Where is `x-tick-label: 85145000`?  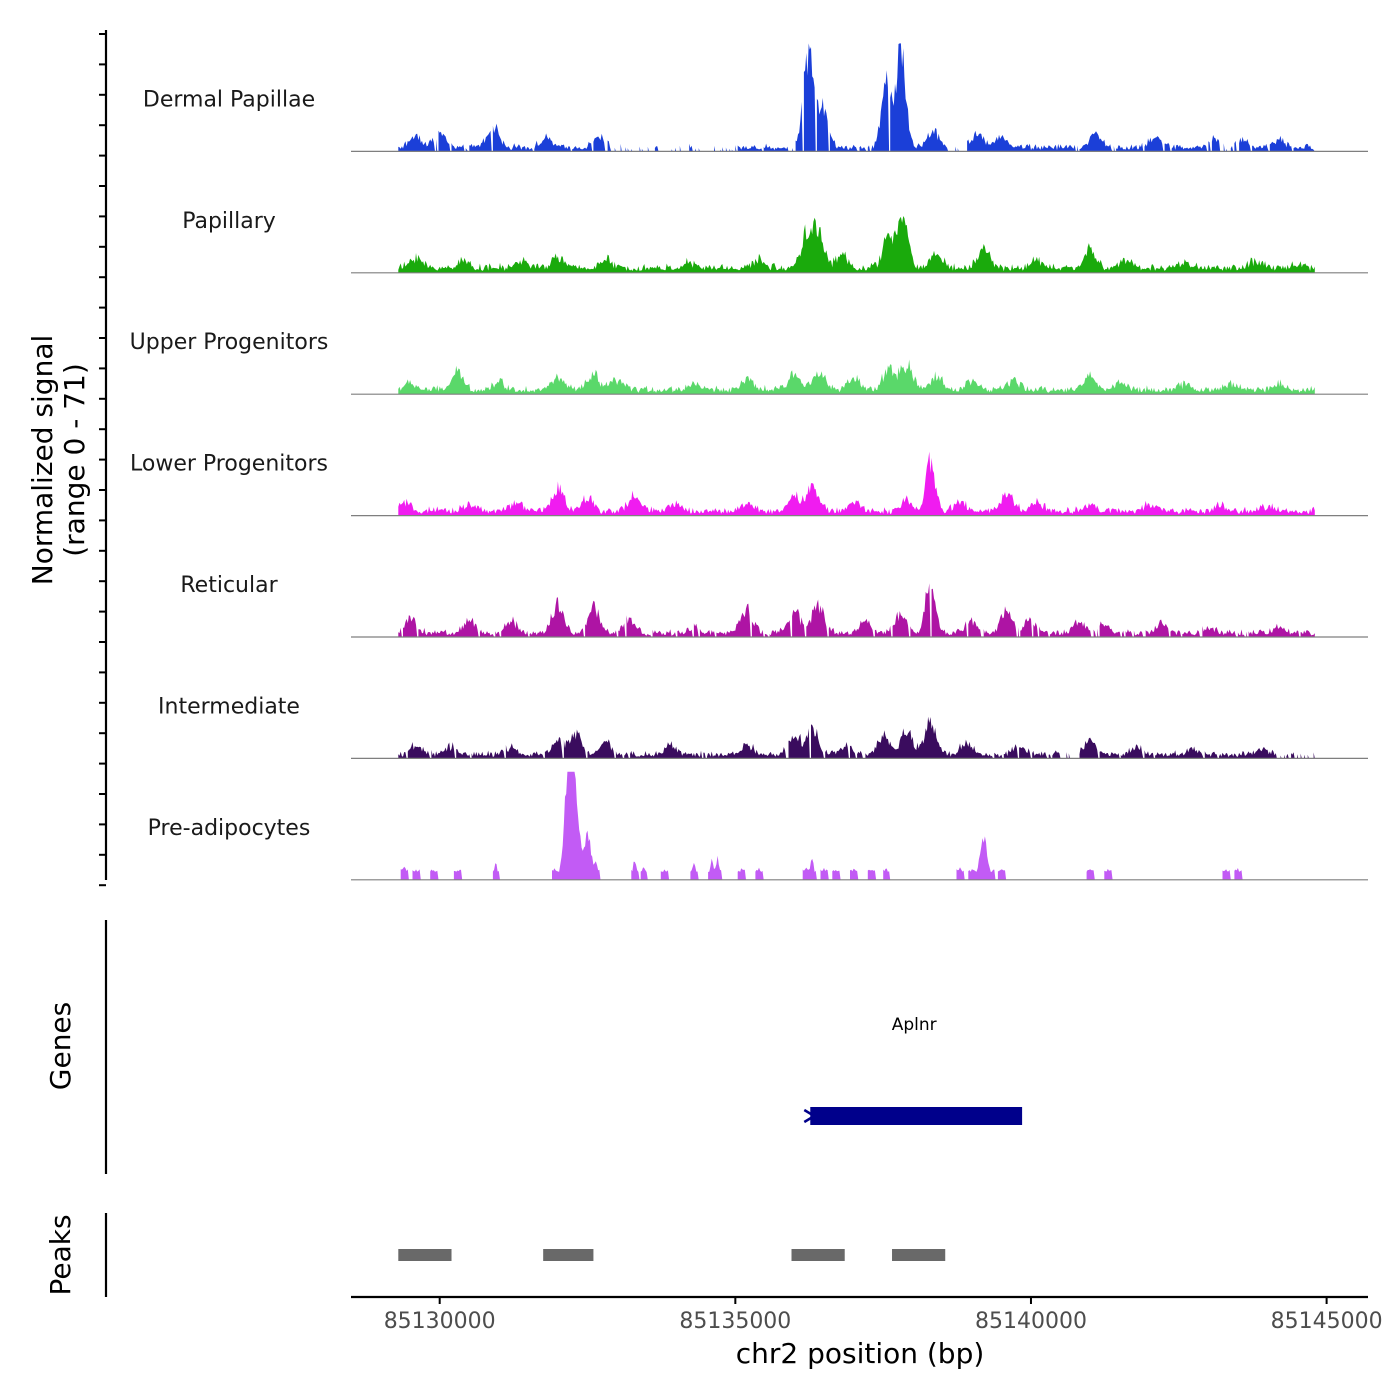 x-tick-label: 85145000 is located at coordinates (1327, 1321).